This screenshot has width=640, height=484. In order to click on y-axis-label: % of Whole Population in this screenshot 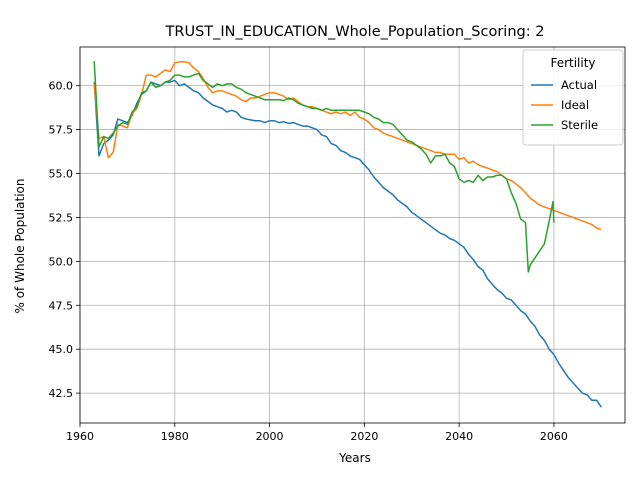, I will do `click(20, 246)`.